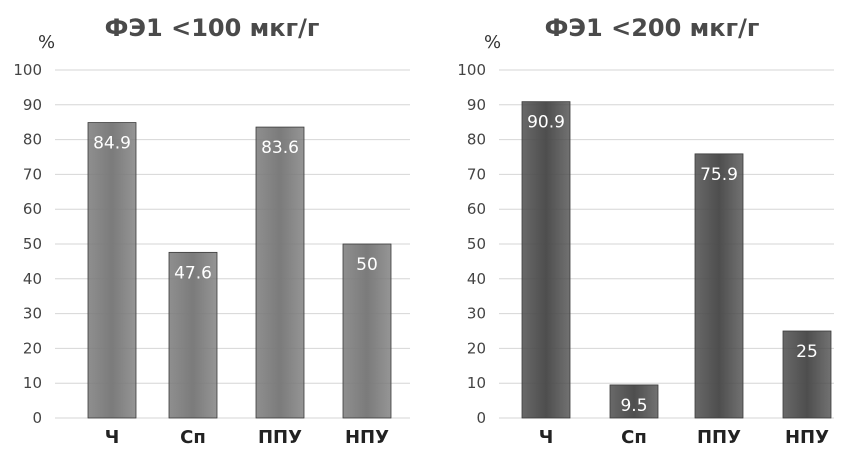 The height and width of the screenshot is (451, 848). What do you see at coordinates (633, 406) in the screenshot?
I see `data-label: 9.5` at bounding box center [633, 406].